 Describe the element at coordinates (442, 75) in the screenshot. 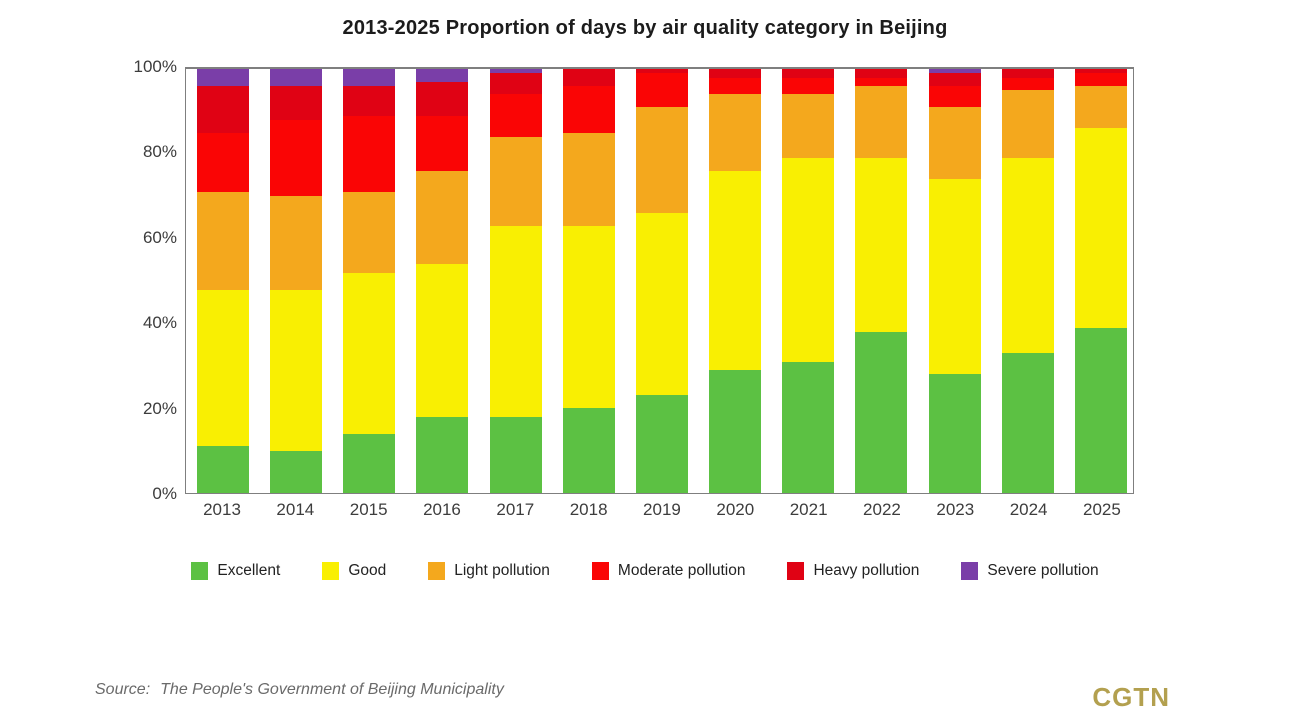

I see `bar-segment-severe-pollution-2016` at that location.